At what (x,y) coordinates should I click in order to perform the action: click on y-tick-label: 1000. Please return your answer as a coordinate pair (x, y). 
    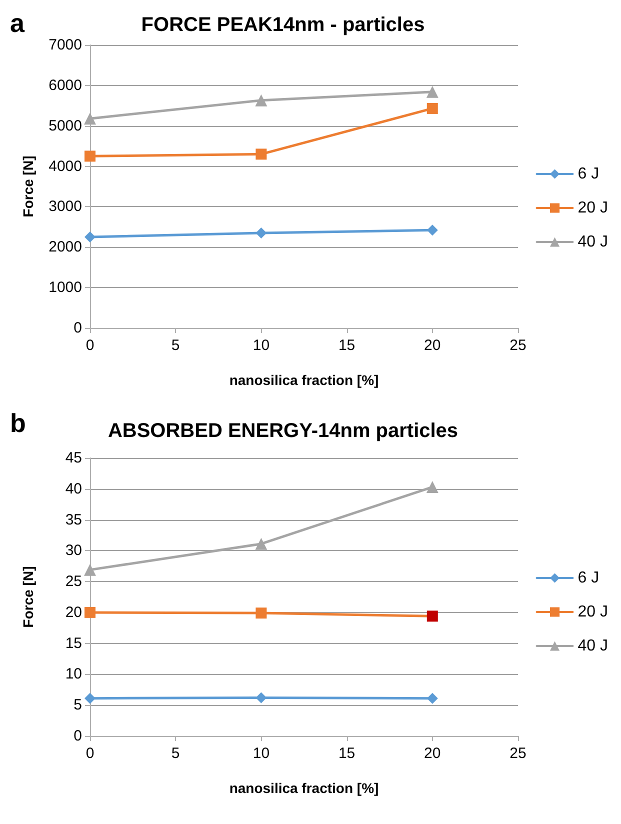
    Looking at the image, I should click on (65, 287).